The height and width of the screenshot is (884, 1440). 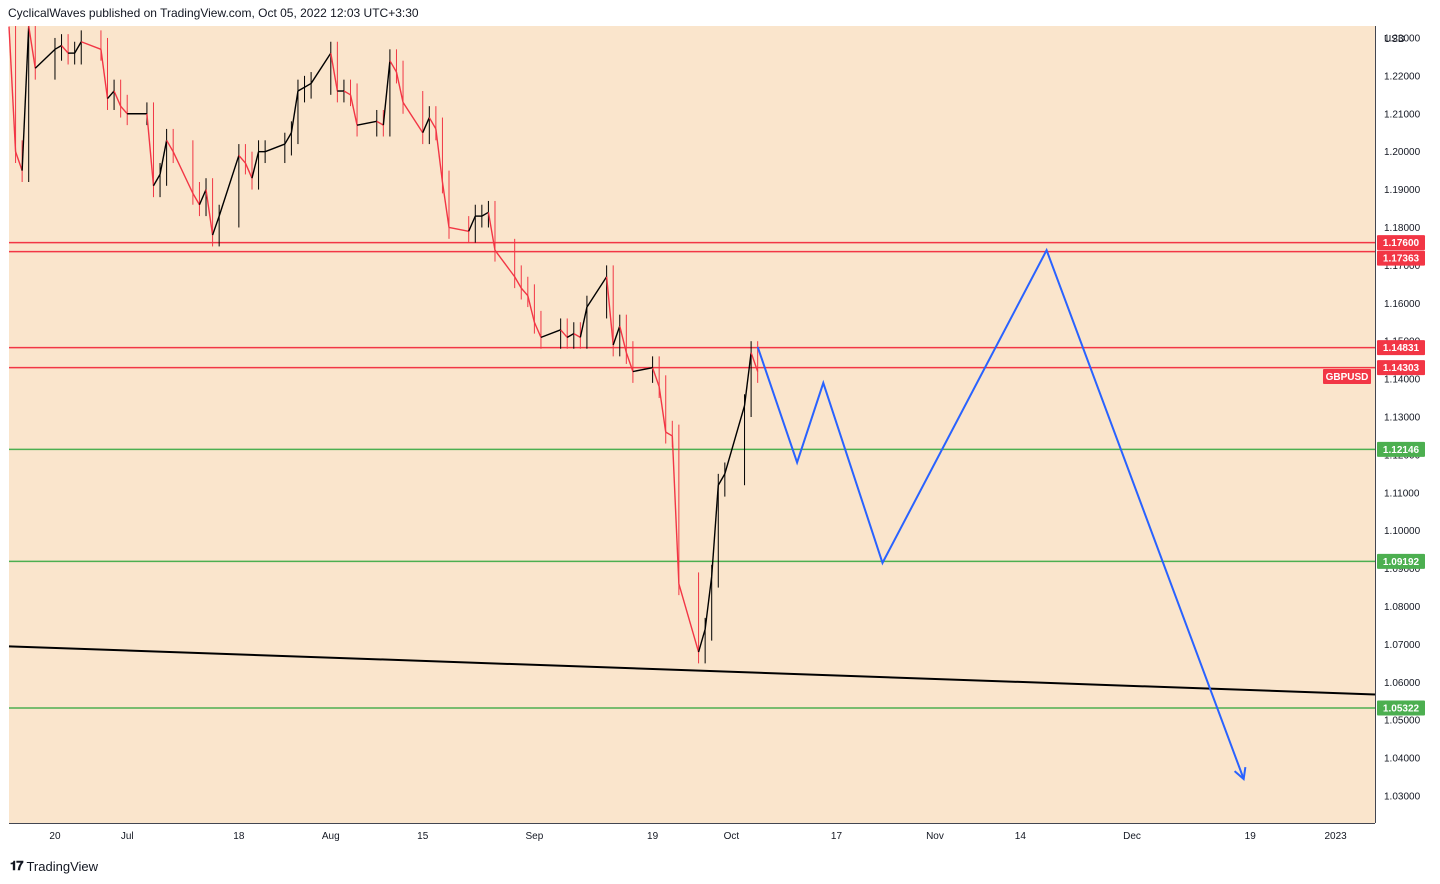 What do you see at coordinates (1401, 348) in the screenshot?
I see `resistance-level-tag: 1.14831` at bounding box center [1401, 348].